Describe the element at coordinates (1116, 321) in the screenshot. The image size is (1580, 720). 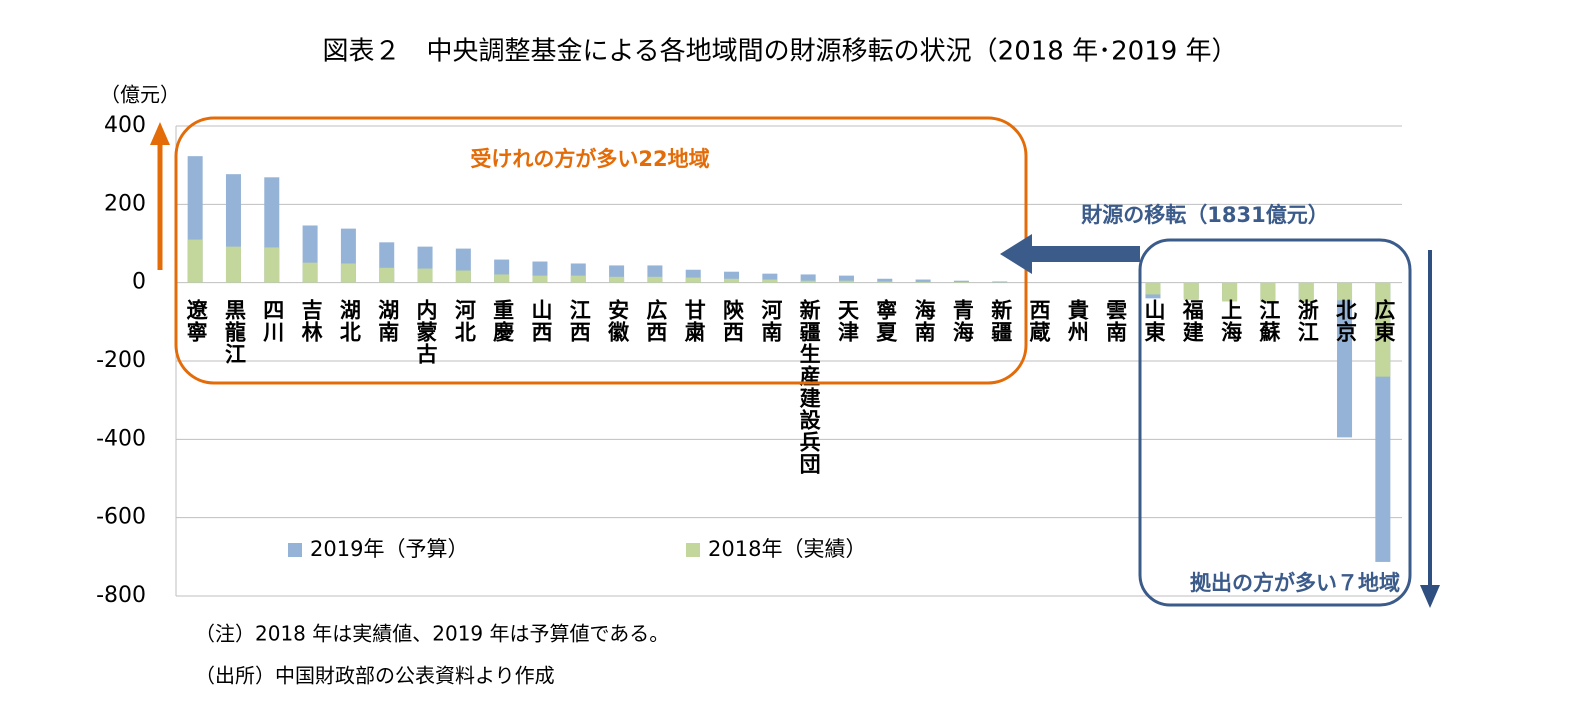
I see `x-tick-label: 雲南` at that location.